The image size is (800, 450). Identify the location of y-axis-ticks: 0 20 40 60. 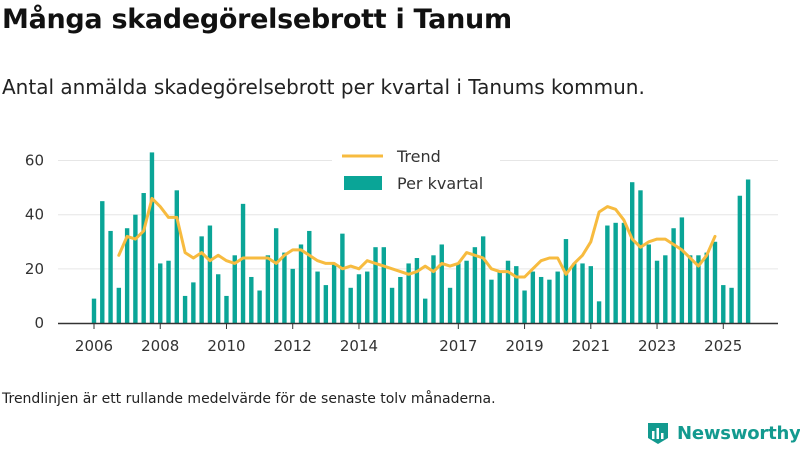
(34, 242).